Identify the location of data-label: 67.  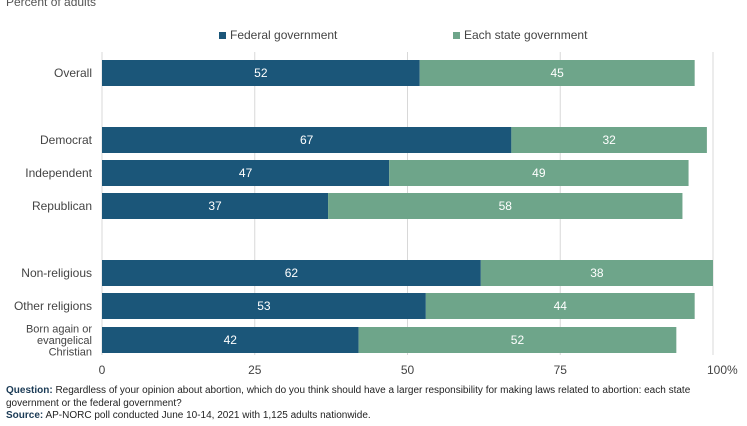
(307, 140).